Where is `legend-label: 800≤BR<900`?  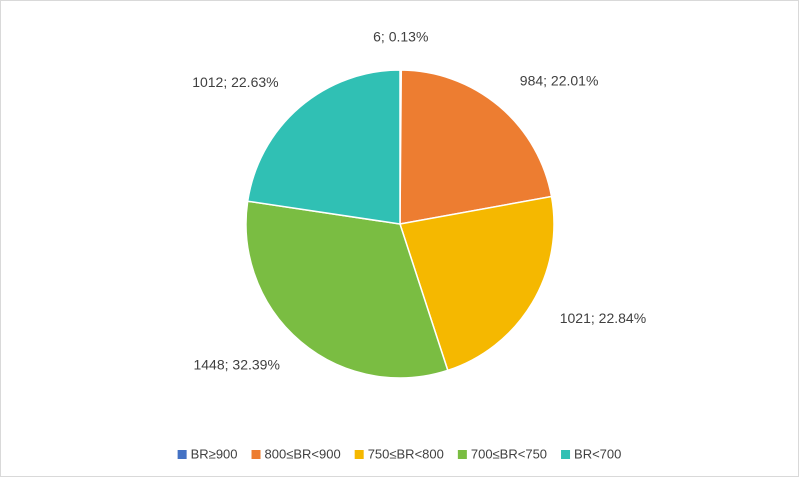 legend-label: 800≤BR<900 is located at coordinates (303, 453).